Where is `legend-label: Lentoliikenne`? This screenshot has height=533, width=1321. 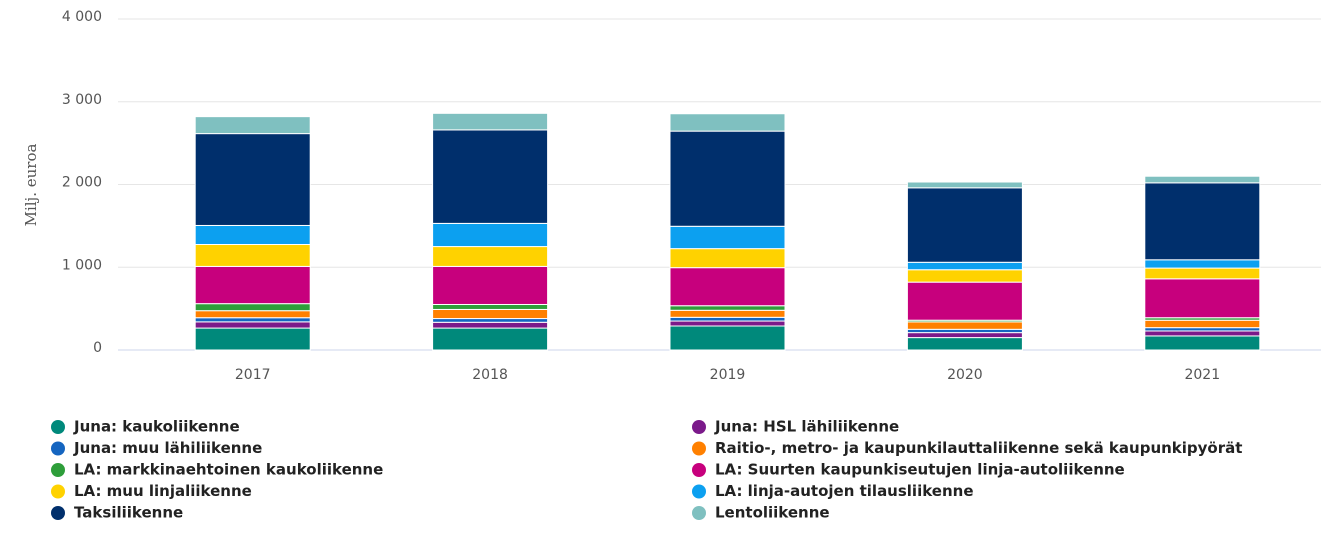
legend-label: Lentoliikenne is located at coordinates (772, 513).